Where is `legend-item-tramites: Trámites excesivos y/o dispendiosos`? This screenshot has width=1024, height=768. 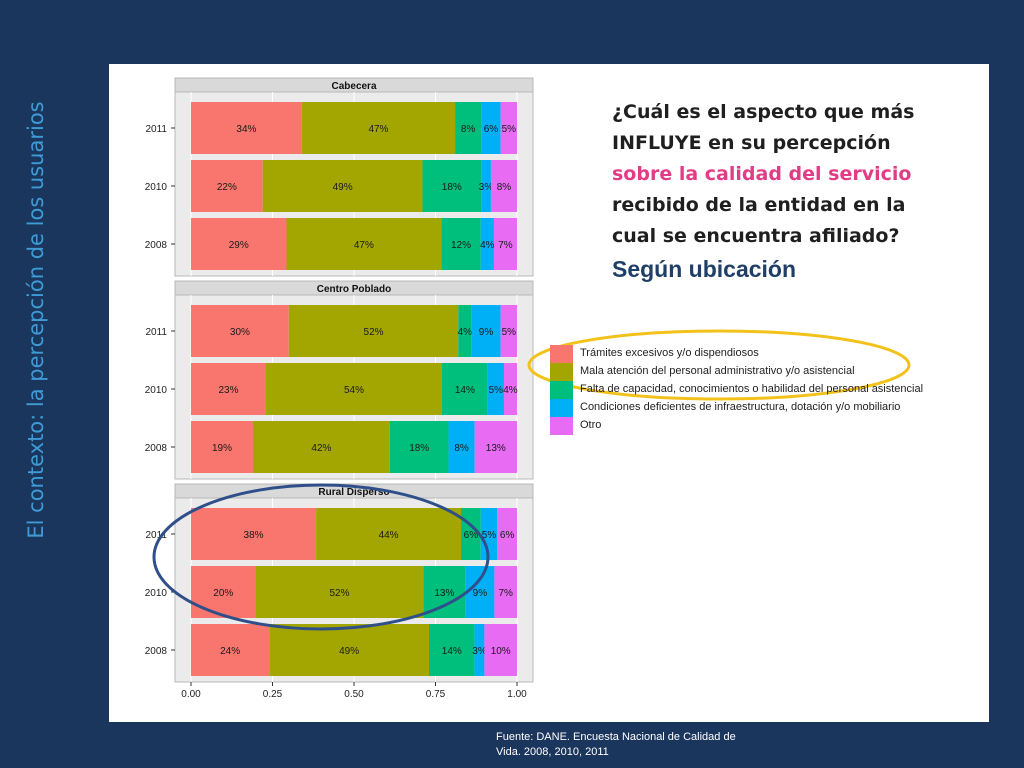 legend-item-tramites: Trámites excesivos y/o dispendiosos is located at coordinates (760, 354).